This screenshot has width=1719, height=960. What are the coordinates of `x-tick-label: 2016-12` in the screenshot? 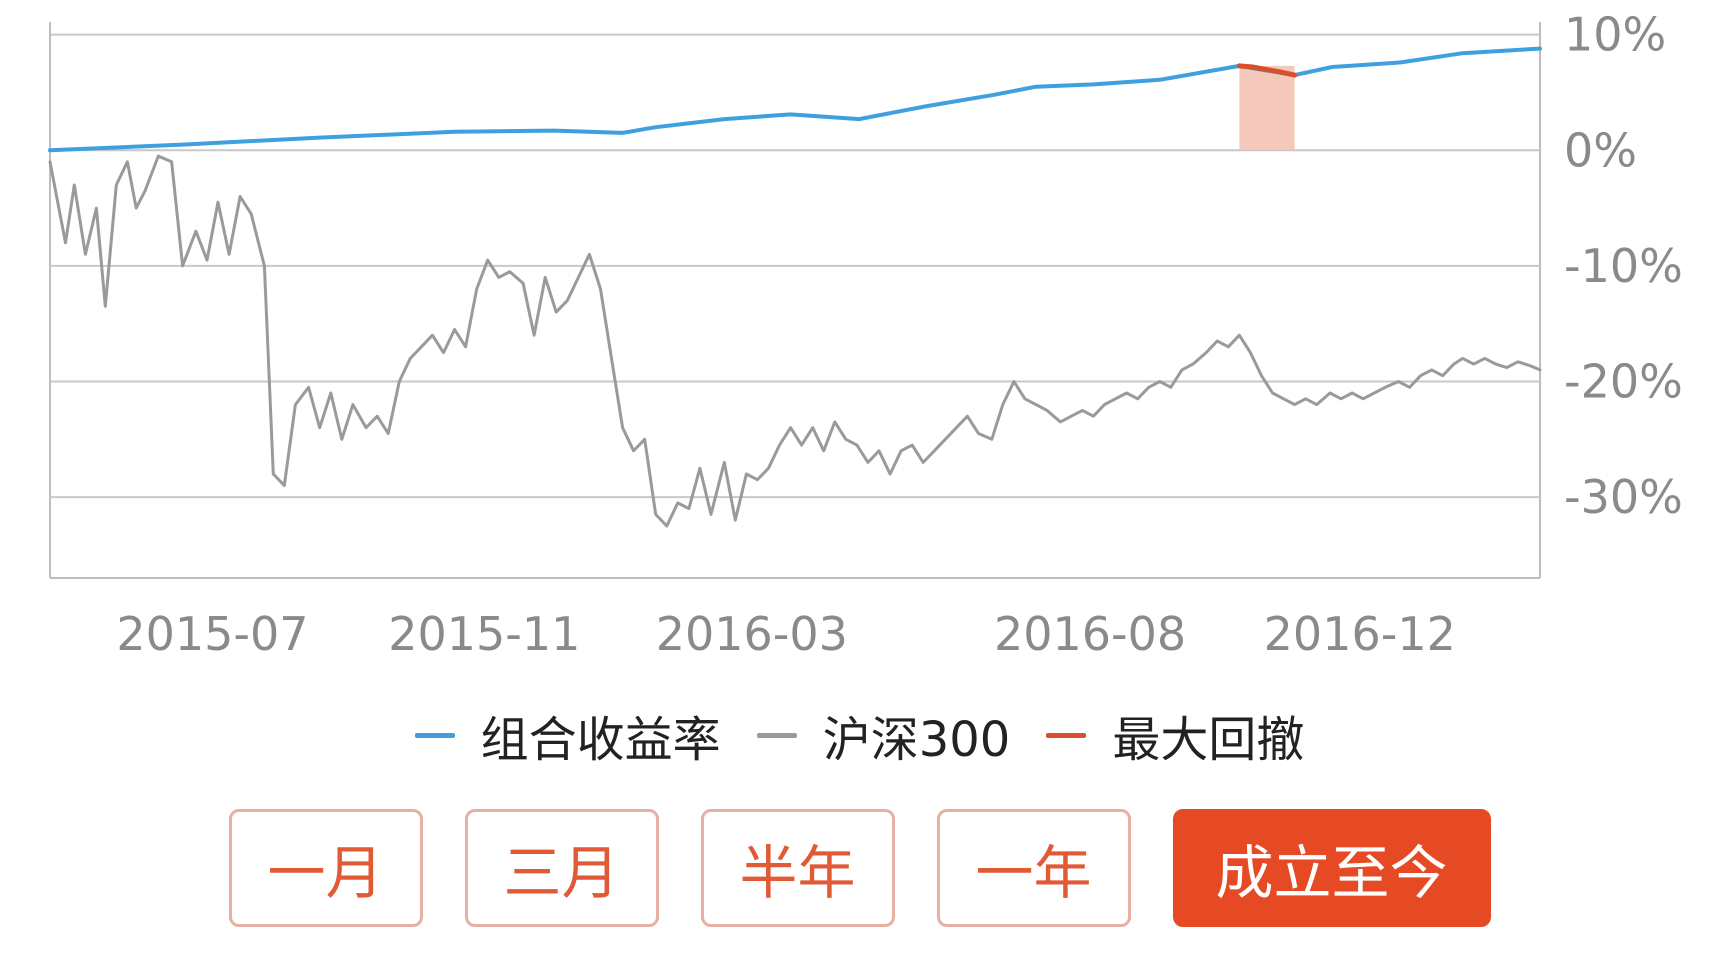 It's located at (1360, 634).